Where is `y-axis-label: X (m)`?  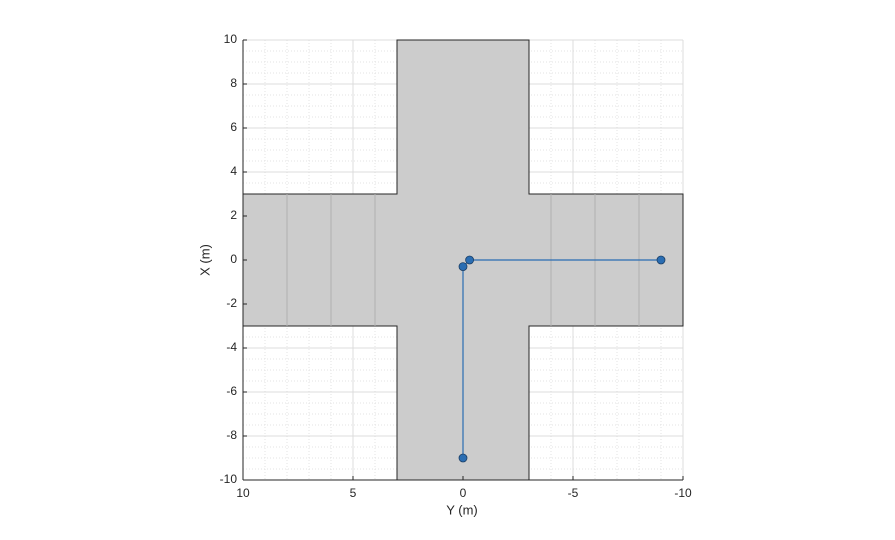
y-axis-label: X (m) is located at coordinates (204, 260).